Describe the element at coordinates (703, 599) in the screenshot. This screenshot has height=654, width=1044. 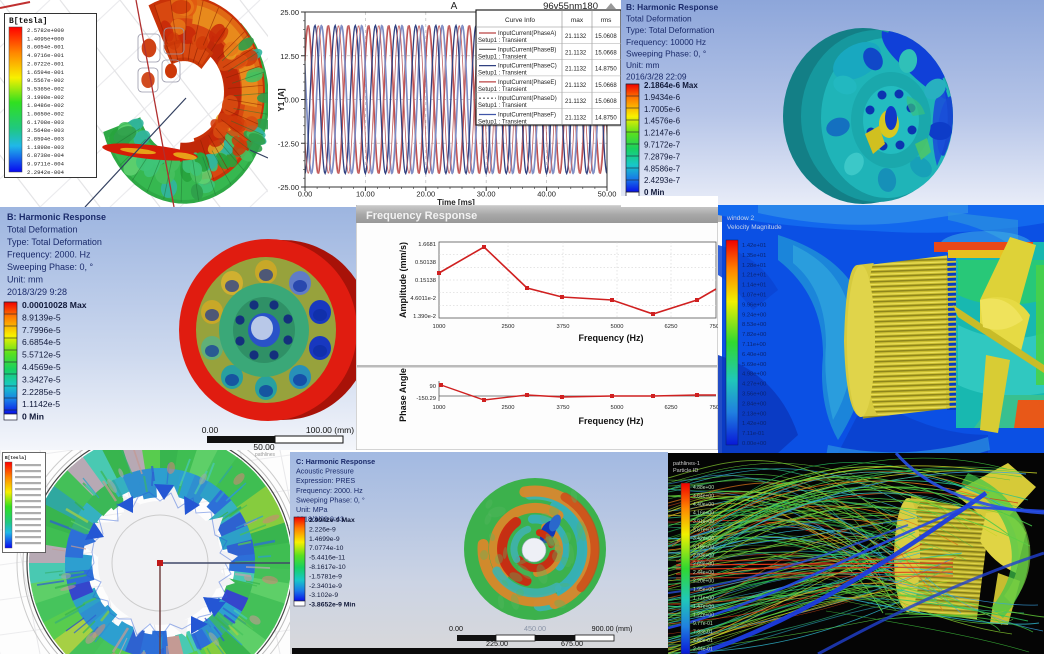
I see `svg-text: 1.71e+00` at that location.